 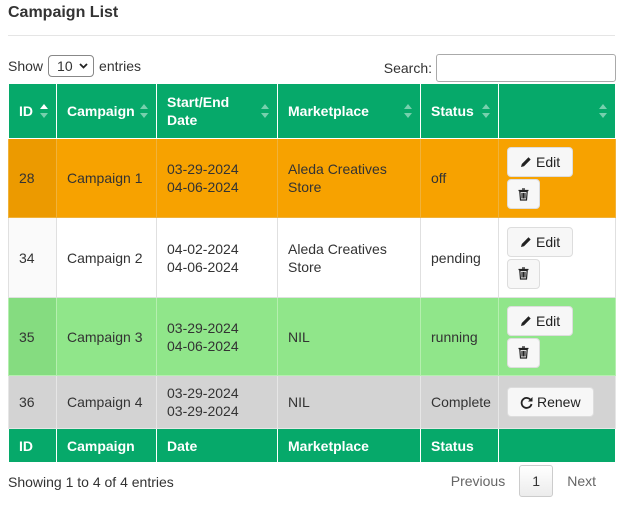 I want to click on search-label: Search:, so click(x=407, y=68).